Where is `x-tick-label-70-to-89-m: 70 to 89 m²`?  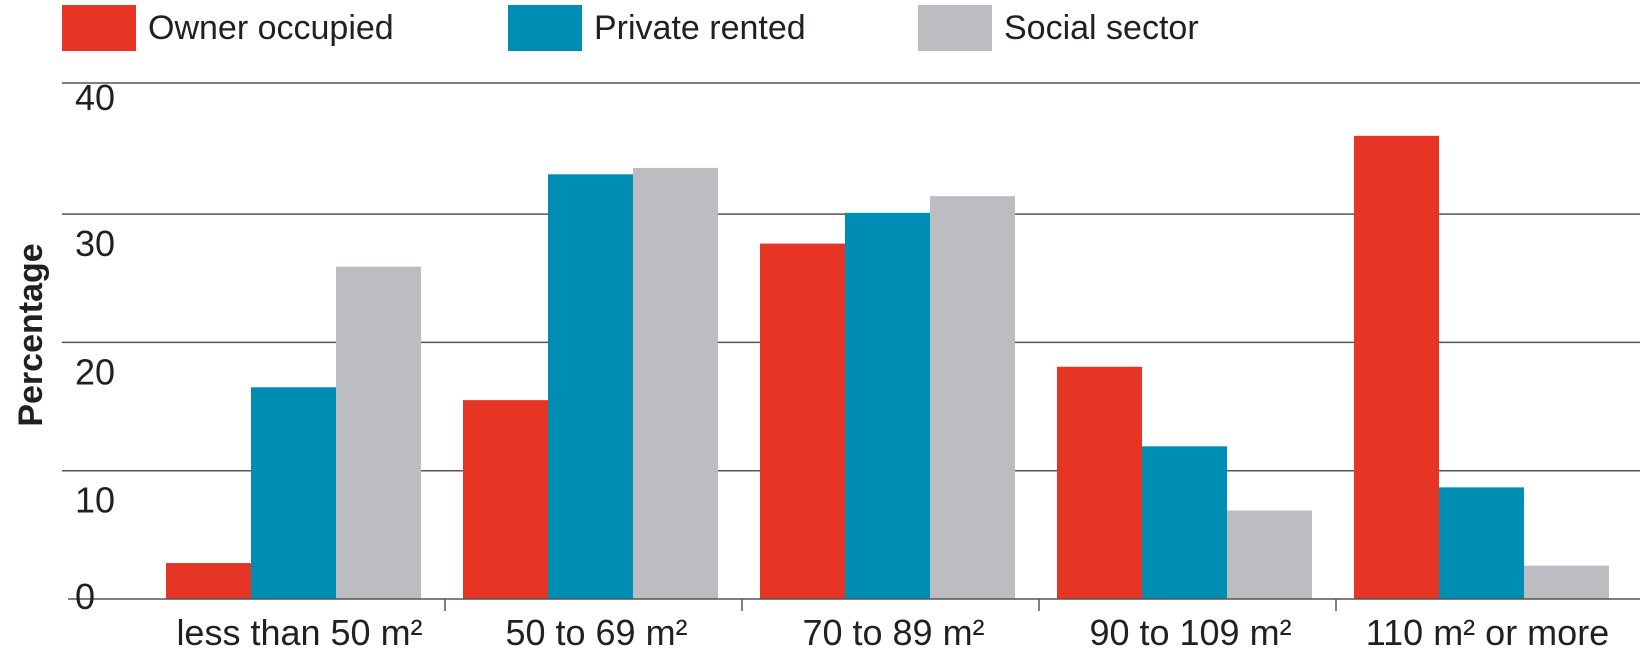
x-tick-label-70-to-89-m: 70 to 89 m² is located at coordinates (893, 632).